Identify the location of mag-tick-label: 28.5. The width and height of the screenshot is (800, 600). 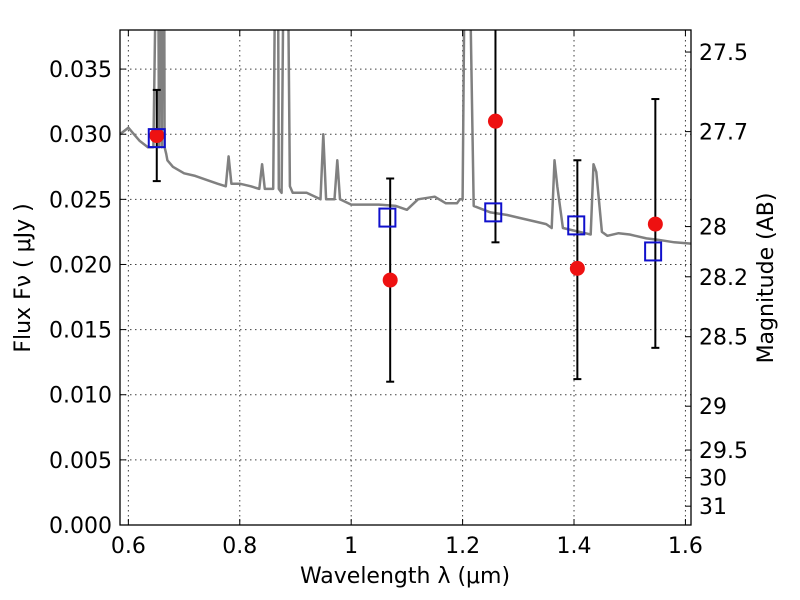
(723, 338).